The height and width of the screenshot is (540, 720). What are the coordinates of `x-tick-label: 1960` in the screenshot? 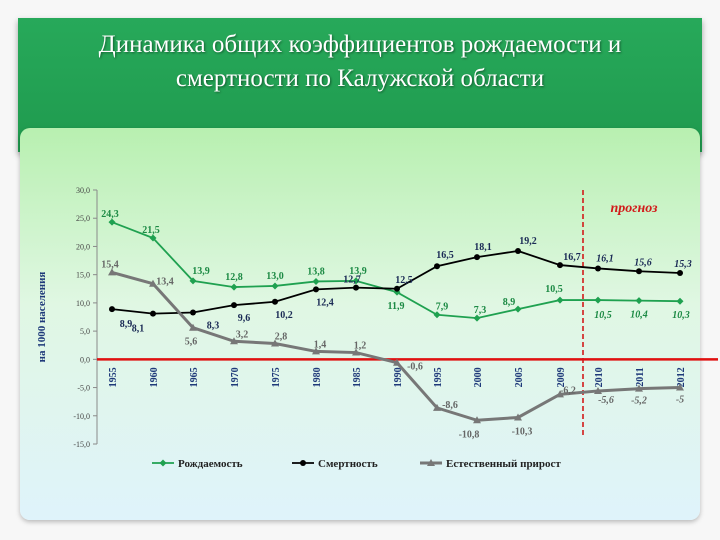 It's located at (154, 377).